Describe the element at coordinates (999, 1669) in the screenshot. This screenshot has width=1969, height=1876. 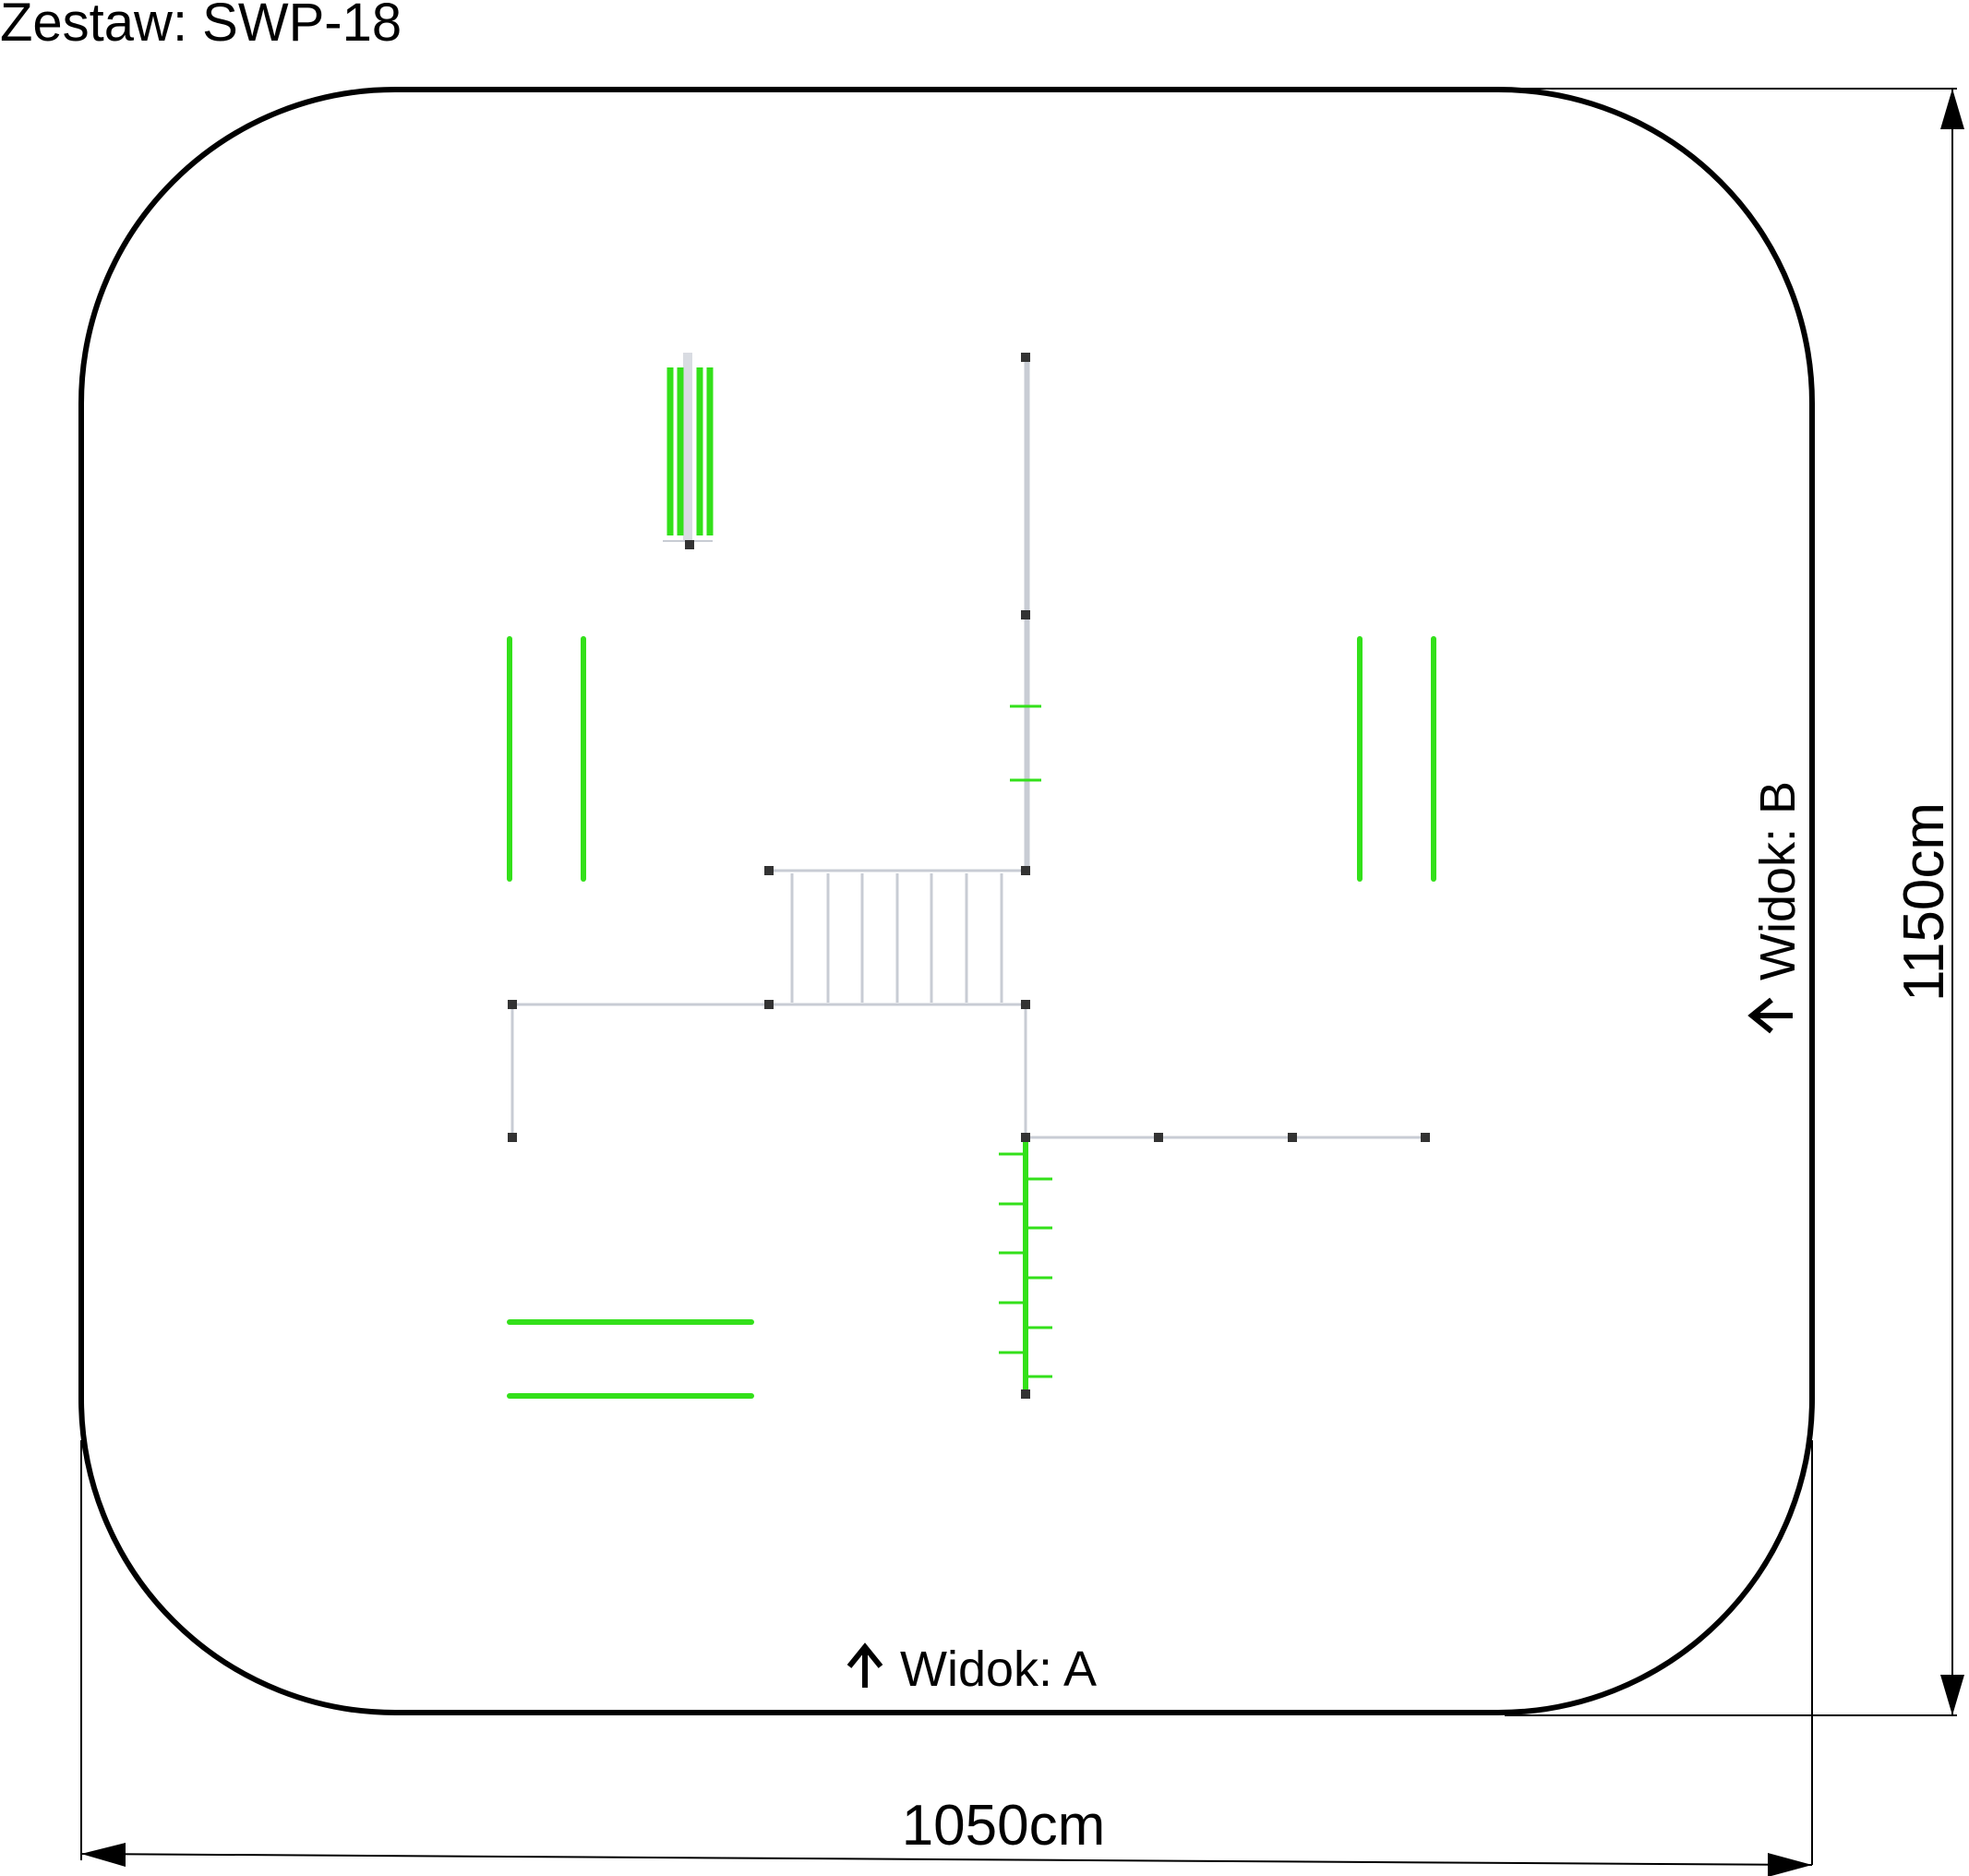
I see `view-a-label: Widok: A` at that location.